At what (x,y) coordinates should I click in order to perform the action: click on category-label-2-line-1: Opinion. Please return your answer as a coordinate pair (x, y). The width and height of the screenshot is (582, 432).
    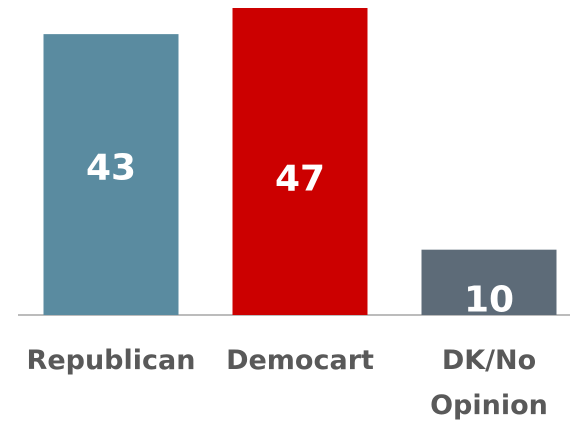
    Looking at the image, I should click on (489, 405).